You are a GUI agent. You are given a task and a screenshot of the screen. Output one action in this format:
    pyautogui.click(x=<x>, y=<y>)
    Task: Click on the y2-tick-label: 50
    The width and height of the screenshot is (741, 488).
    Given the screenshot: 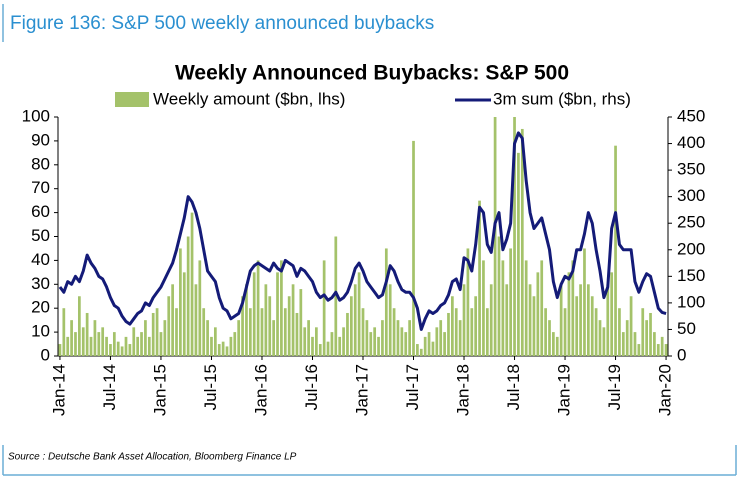 What is the action you would take?
    pyautogui.click(x=686, y=328)
    